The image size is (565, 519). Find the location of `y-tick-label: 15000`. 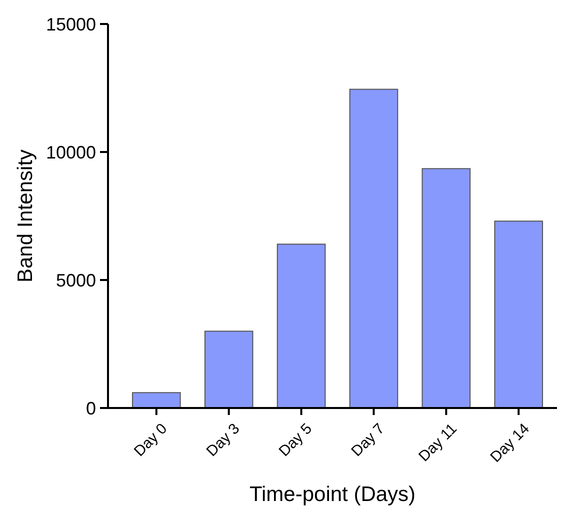

y-tick-label: 15000 is located at coordinates (71, 24).